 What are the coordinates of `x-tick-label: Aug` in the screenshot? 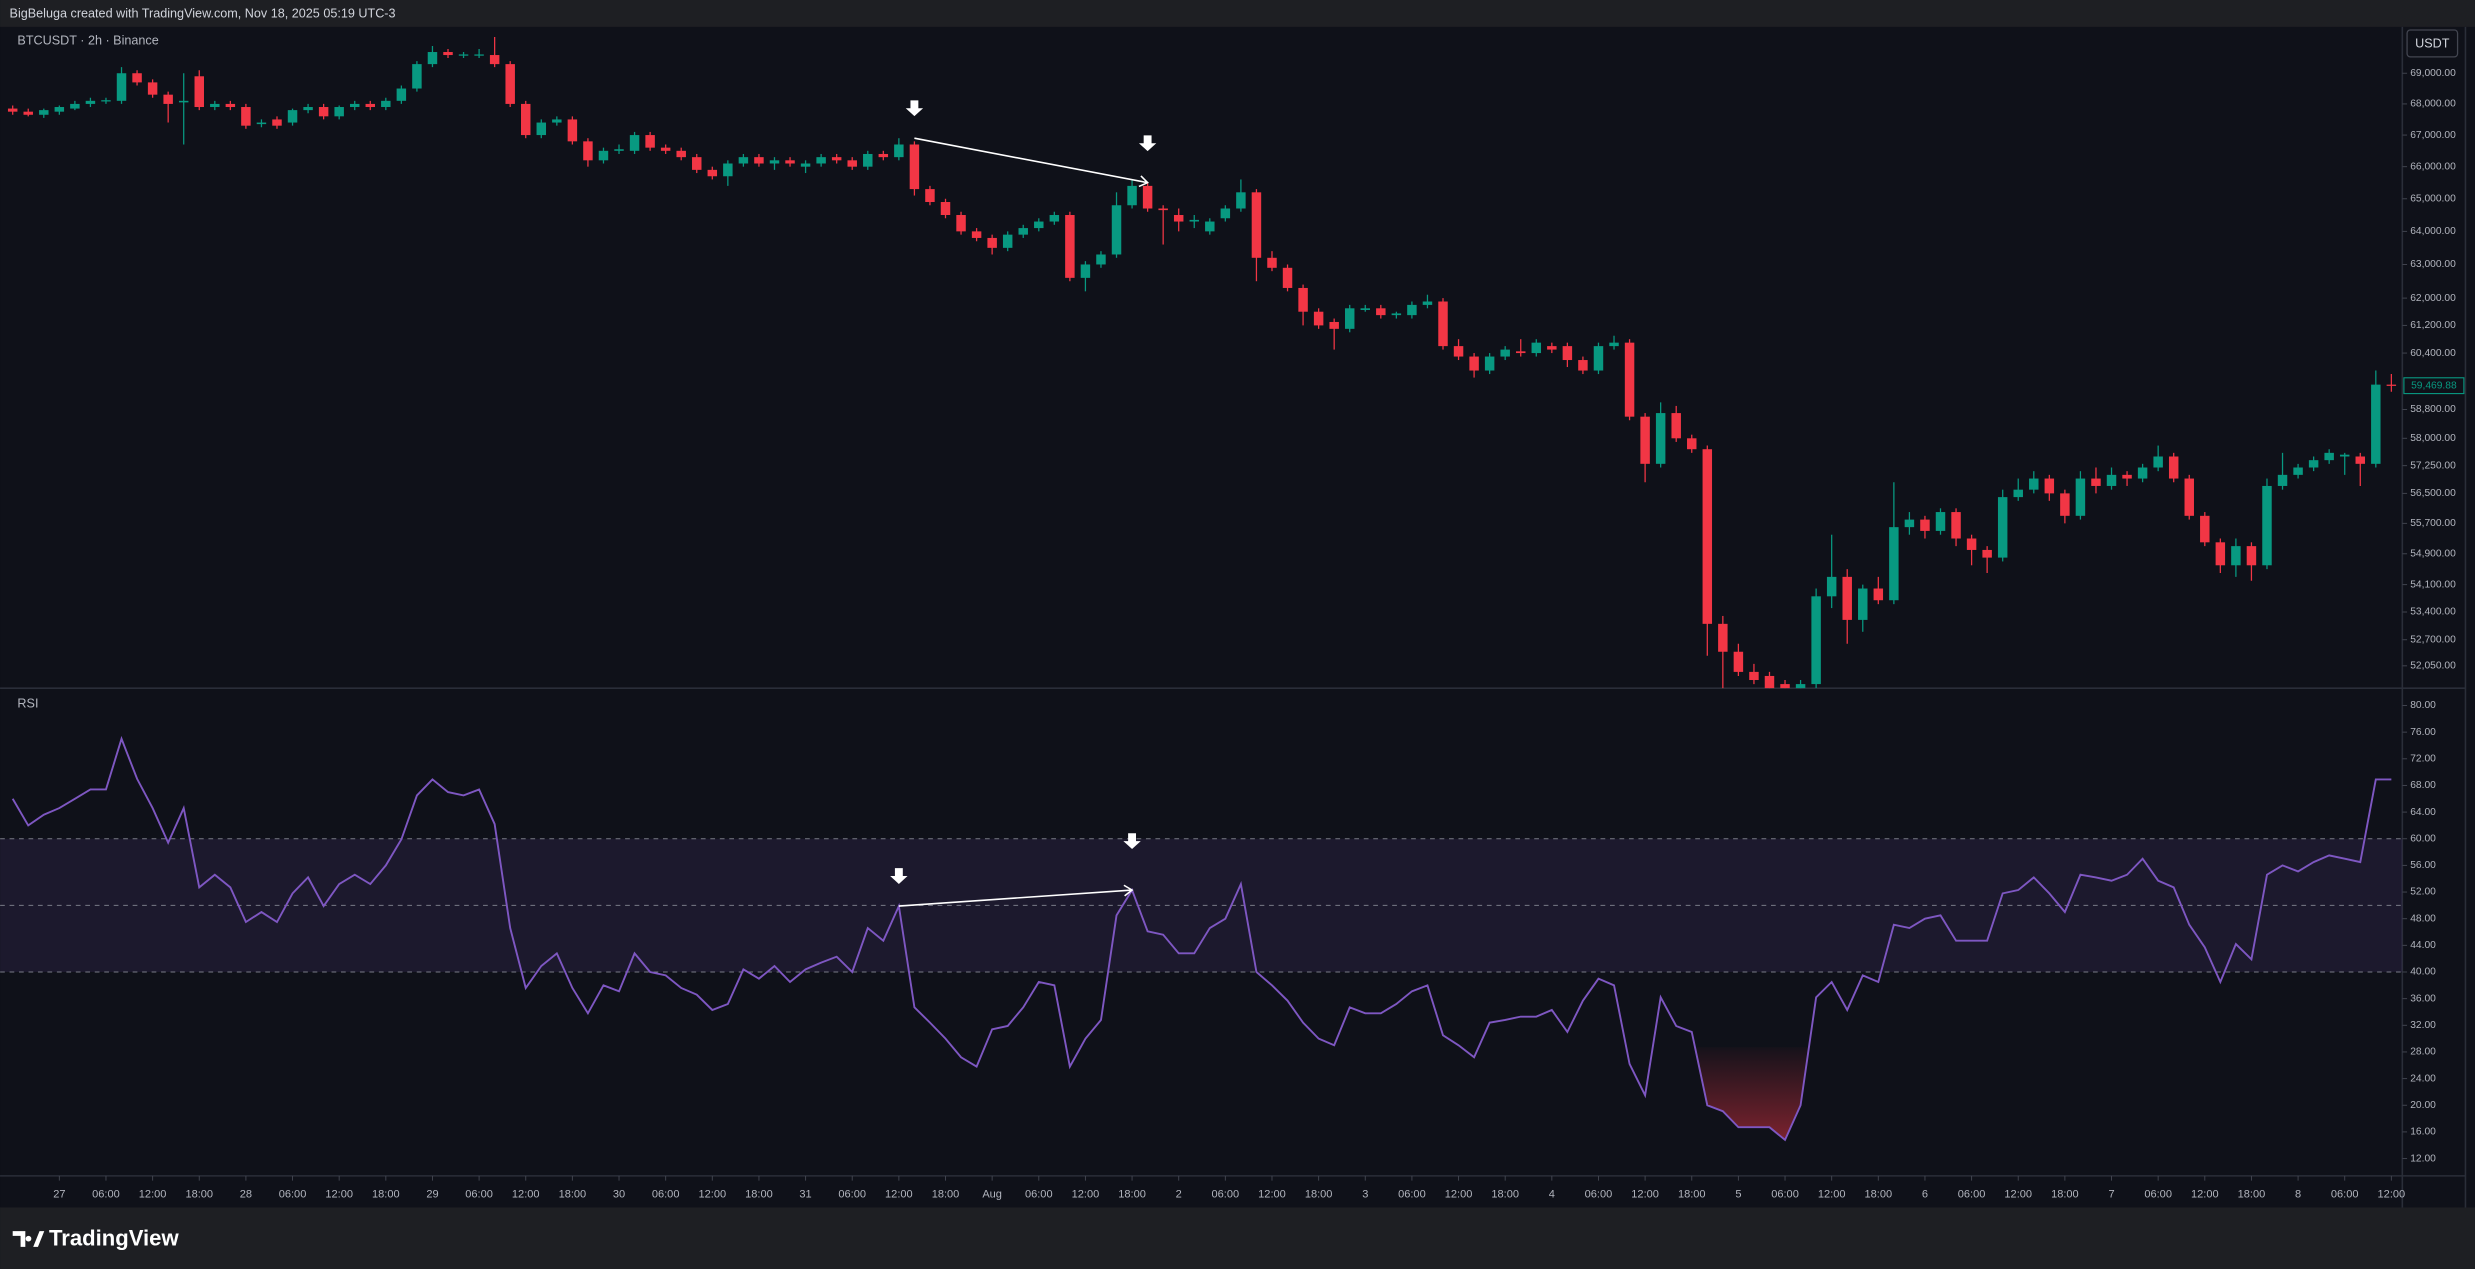 It's located at (992, 1195).